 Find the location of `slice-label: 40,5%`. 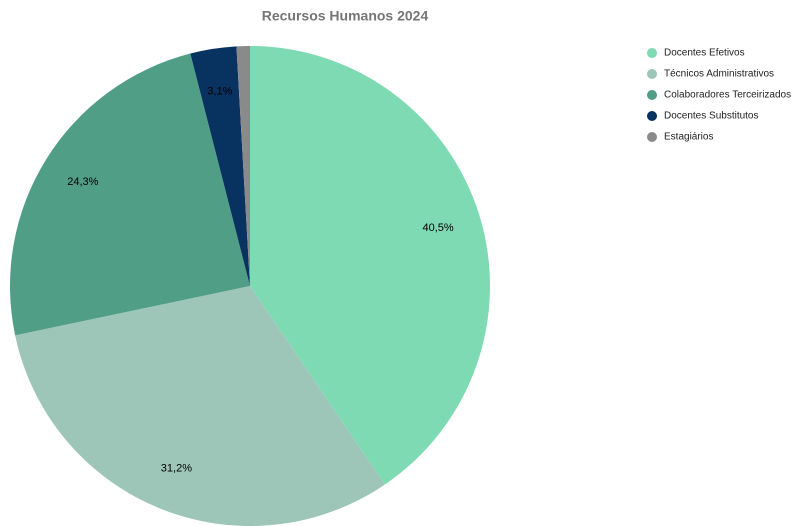

slice-label: 40,5% is located at coordinates (437, 228).